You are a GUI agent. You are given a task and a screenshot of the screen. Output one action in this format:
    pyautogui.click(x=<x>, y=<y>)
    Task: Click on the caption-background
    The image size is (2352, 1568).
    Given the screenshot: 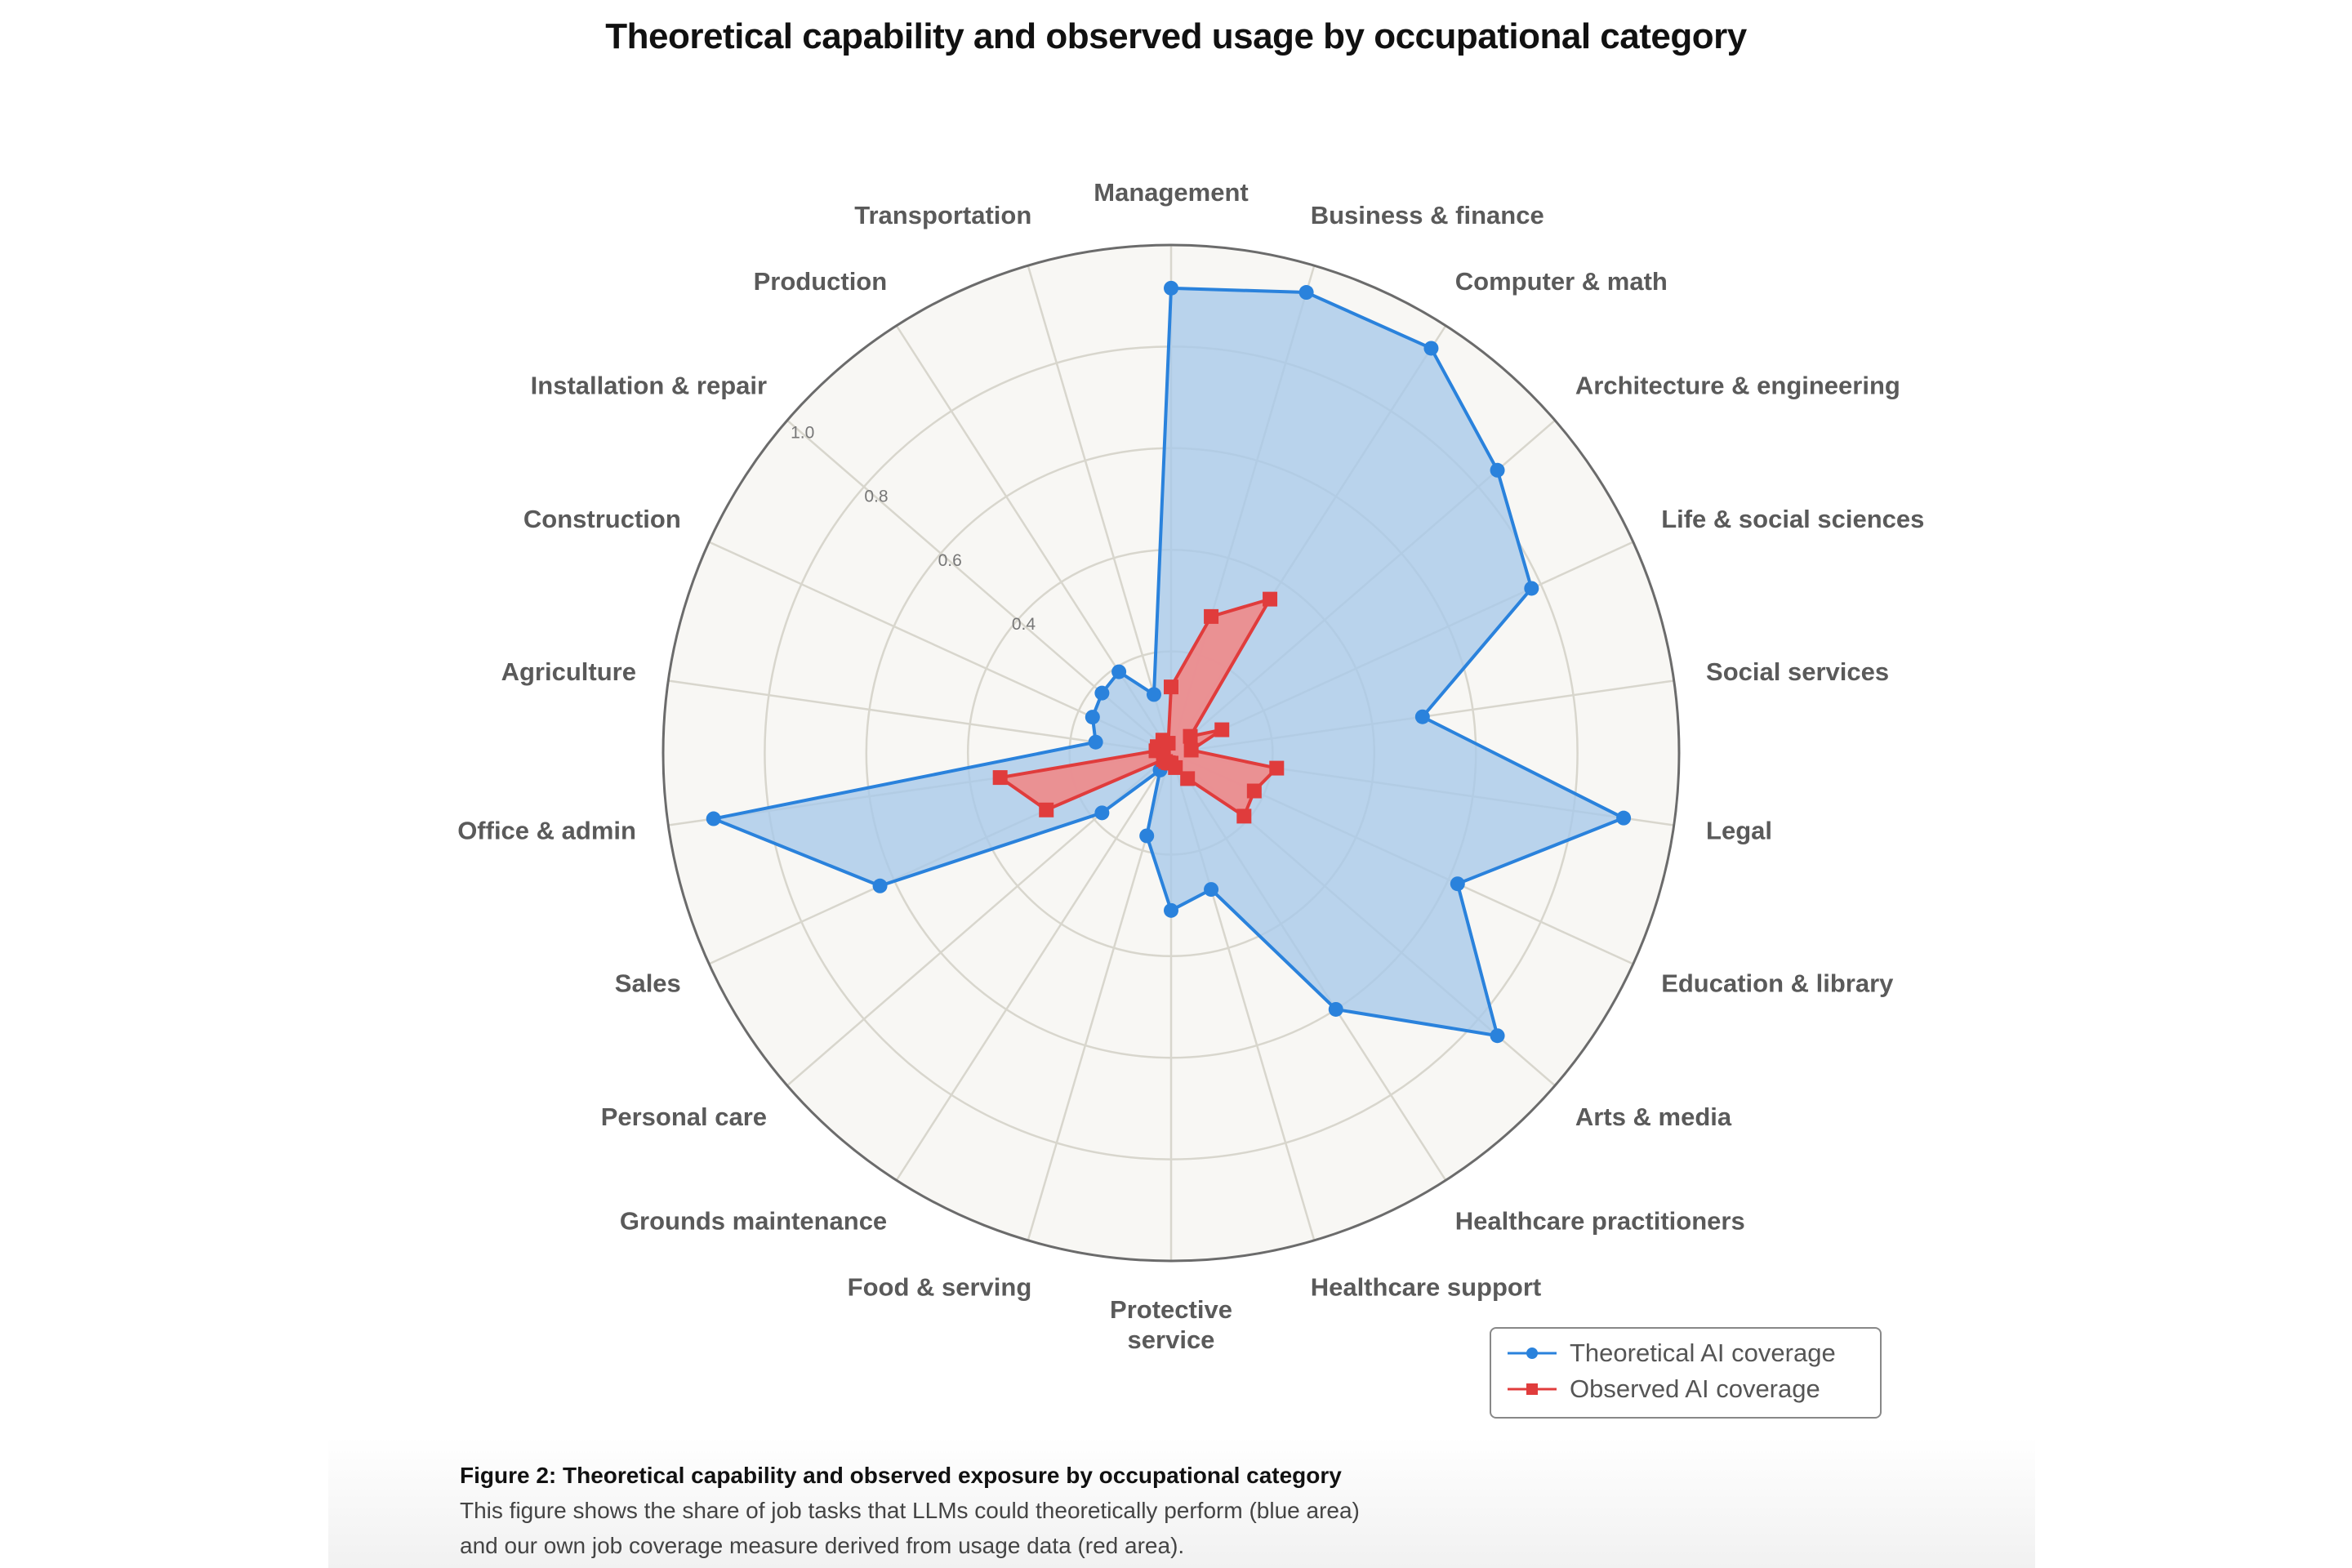 What is the action you would take?
    pyautogui.click(x=1181, y=1502)
    